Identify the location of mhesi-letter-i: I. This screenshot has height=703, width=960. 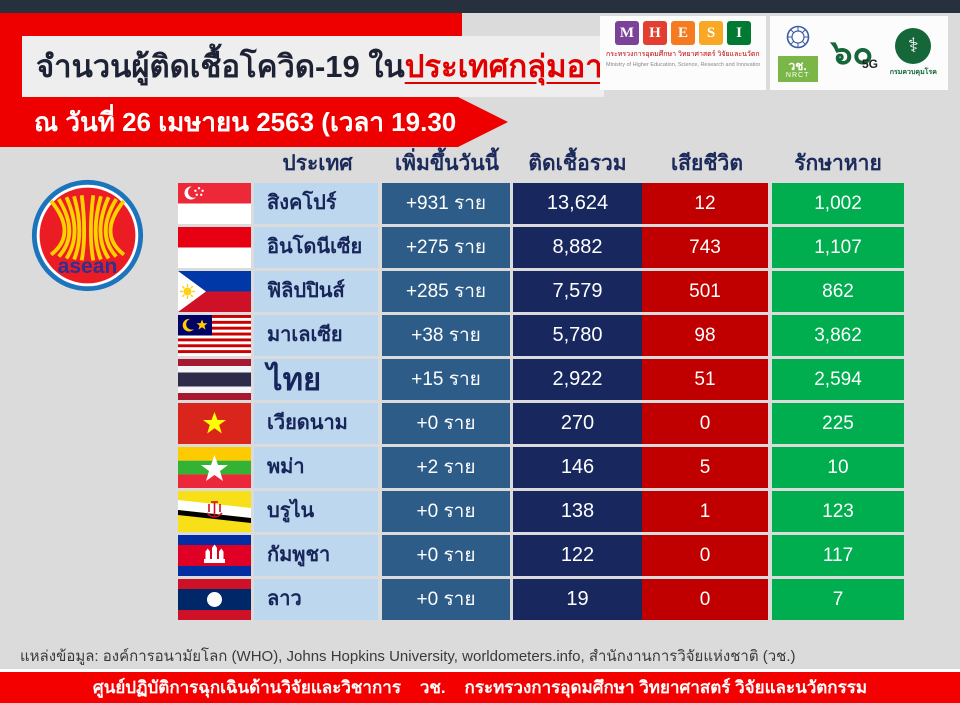
(739, 33).